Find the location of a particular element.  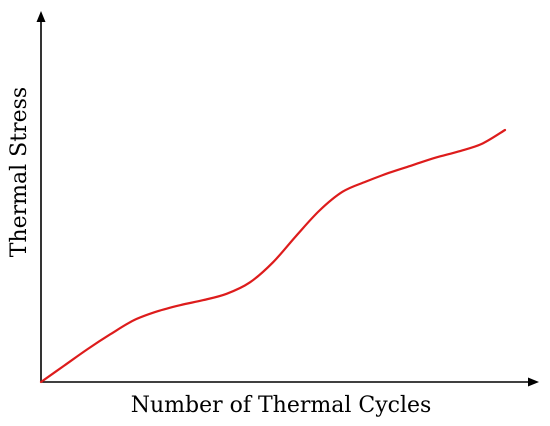

x-axis-label: Number of Thermal Cycles is located at coordinates (281, 405).